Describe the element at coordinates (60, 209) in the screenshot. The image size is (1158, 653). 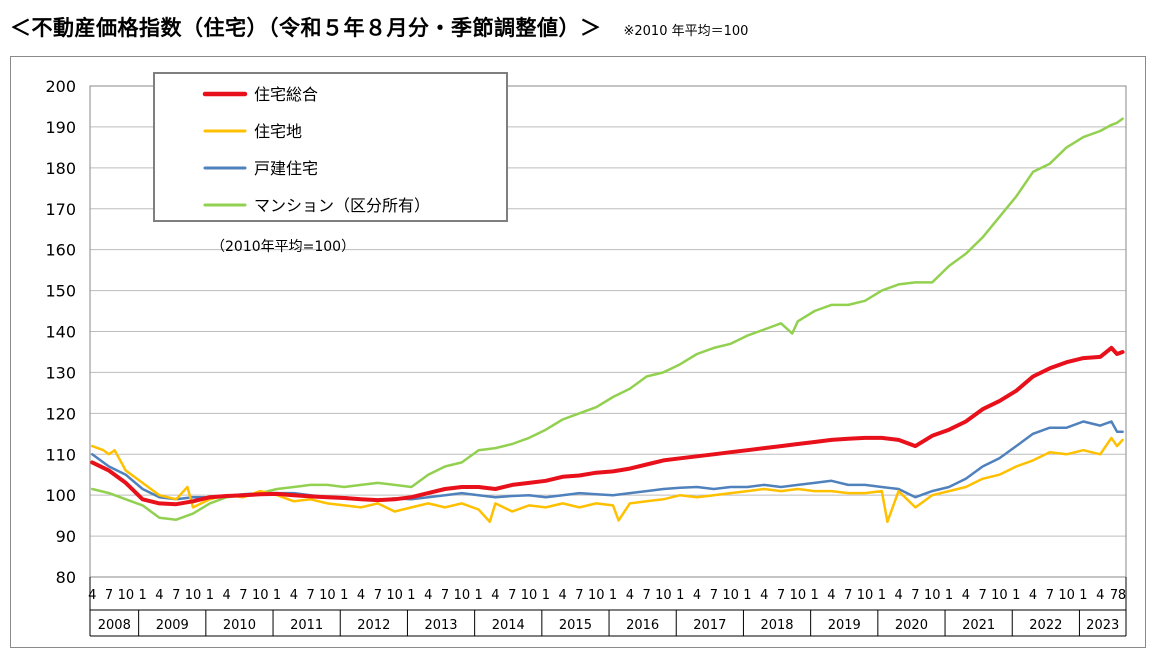
I see `y-tick-label: 170` at that location.